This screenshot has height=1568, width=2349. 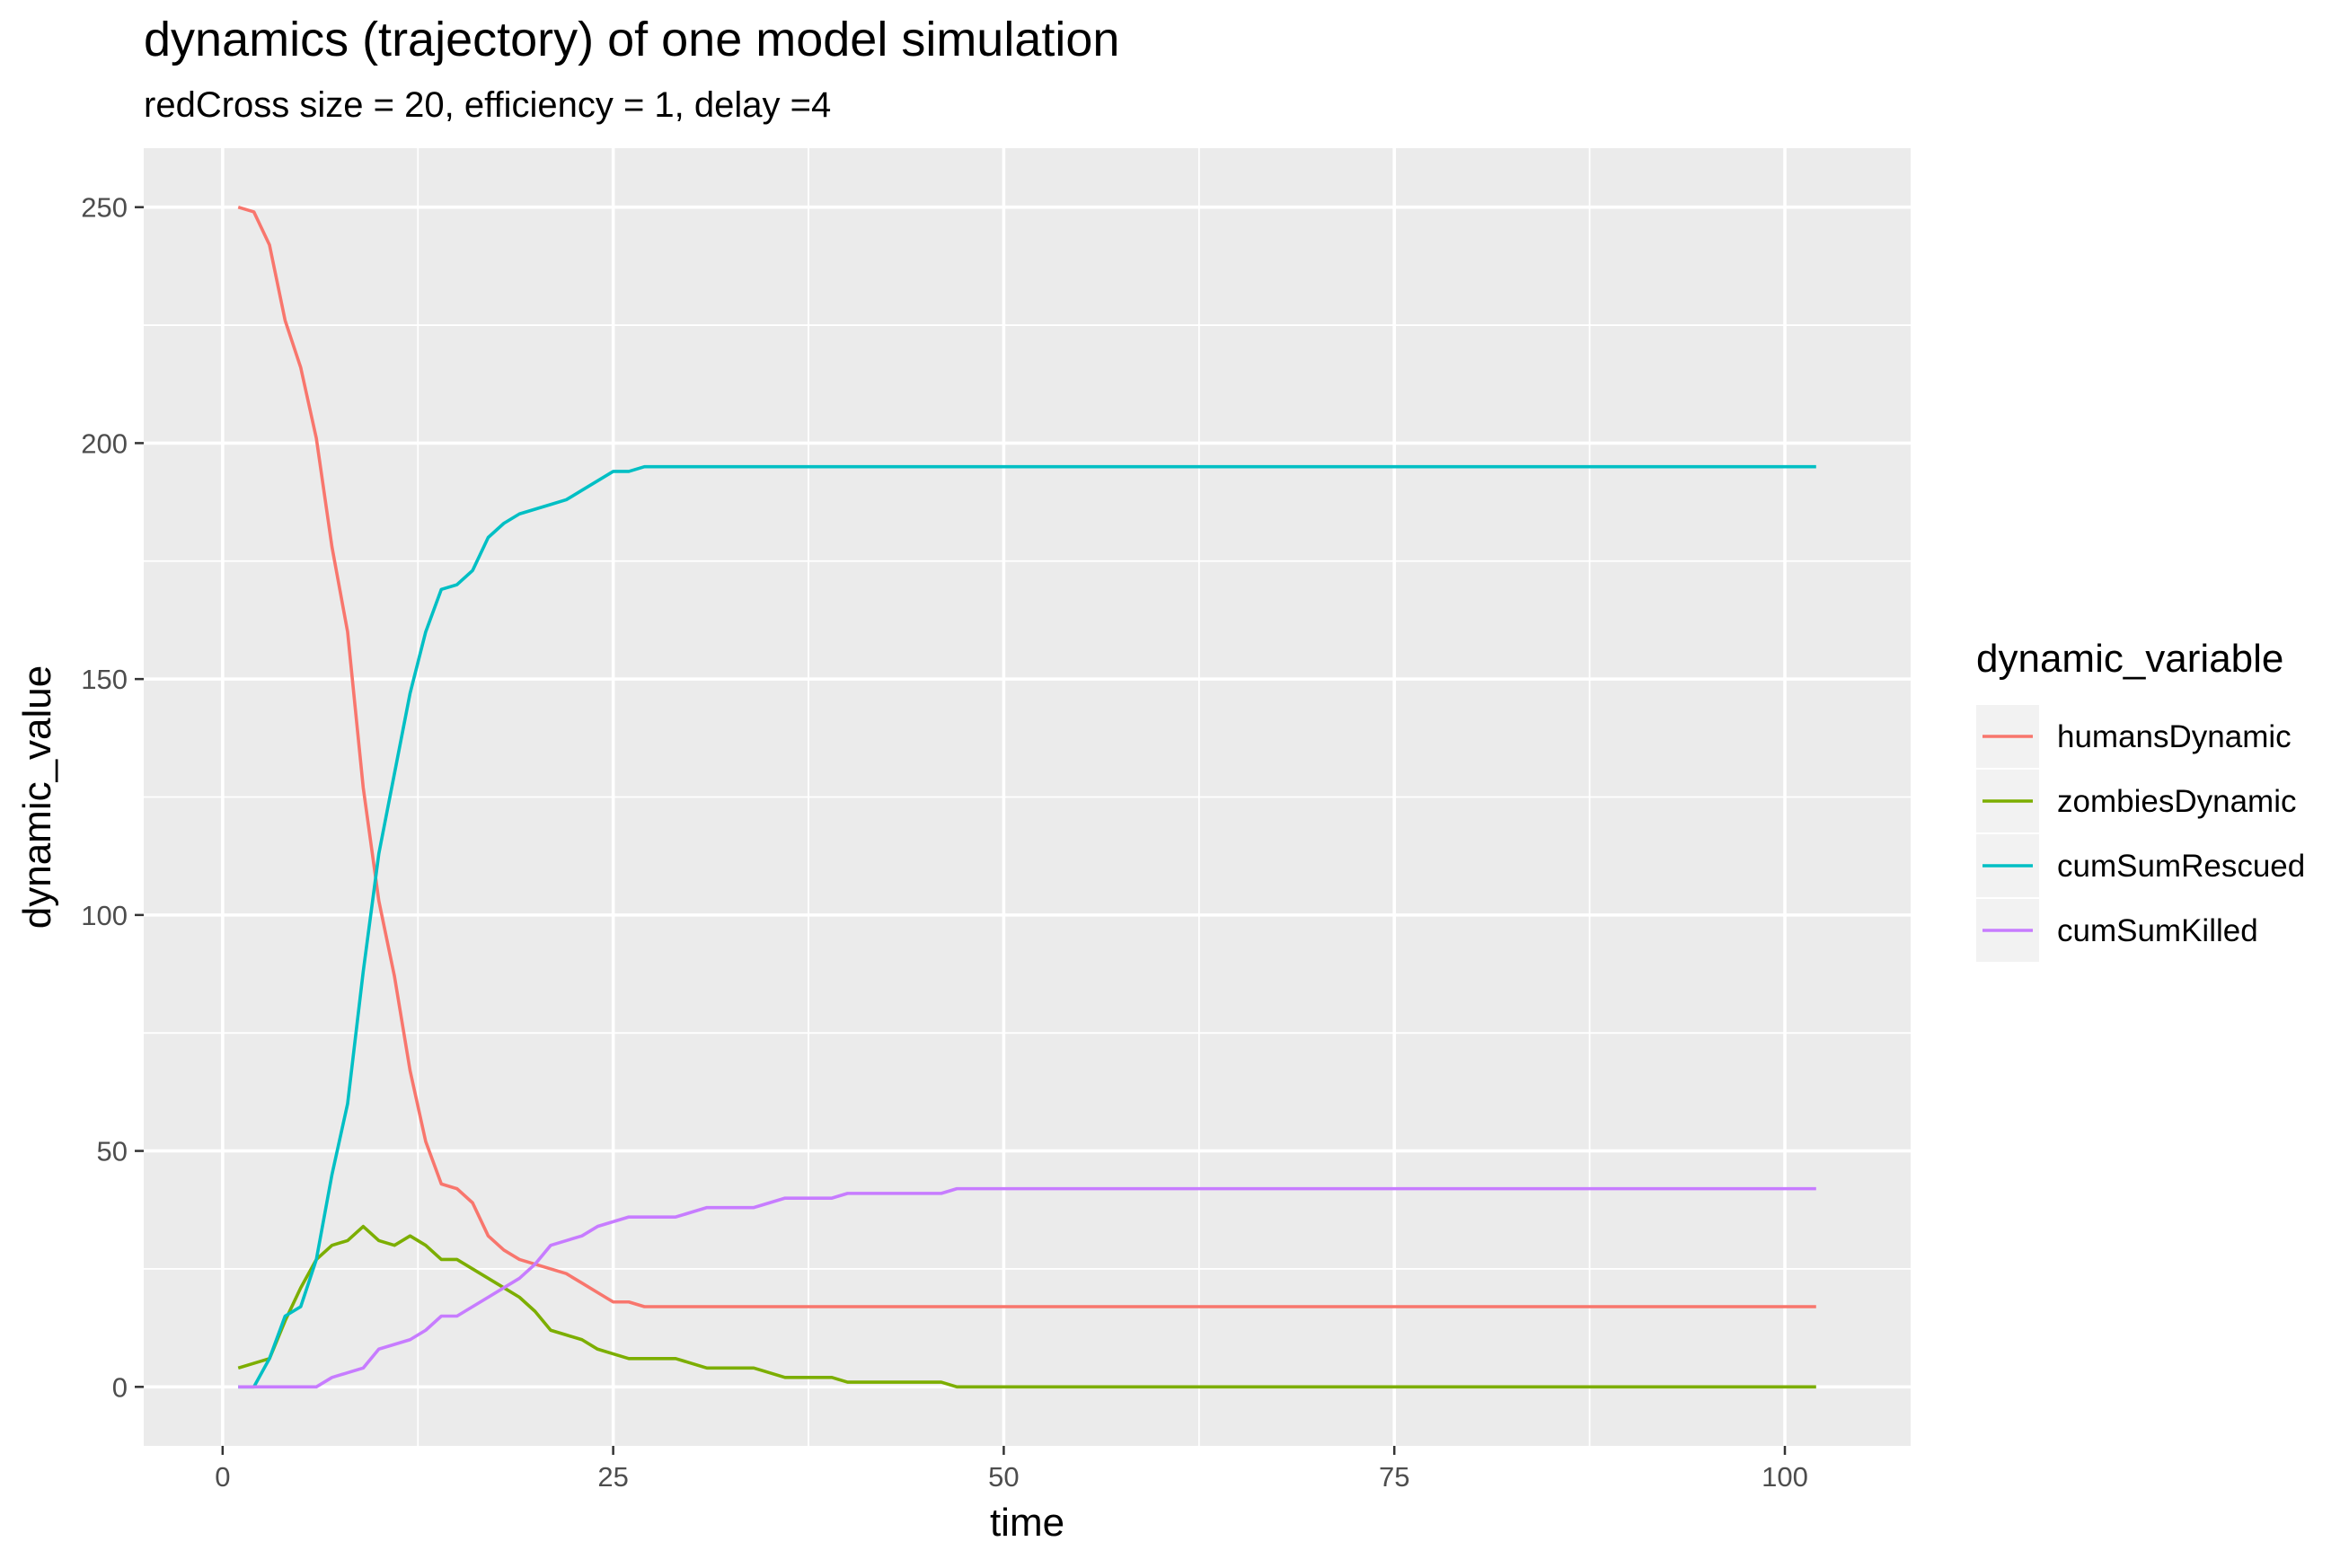 What do you see at coordinates (2157, 930) in the screenshot?
I see `legend-label: cumSumKilled` at bounding box center [2157, 930].